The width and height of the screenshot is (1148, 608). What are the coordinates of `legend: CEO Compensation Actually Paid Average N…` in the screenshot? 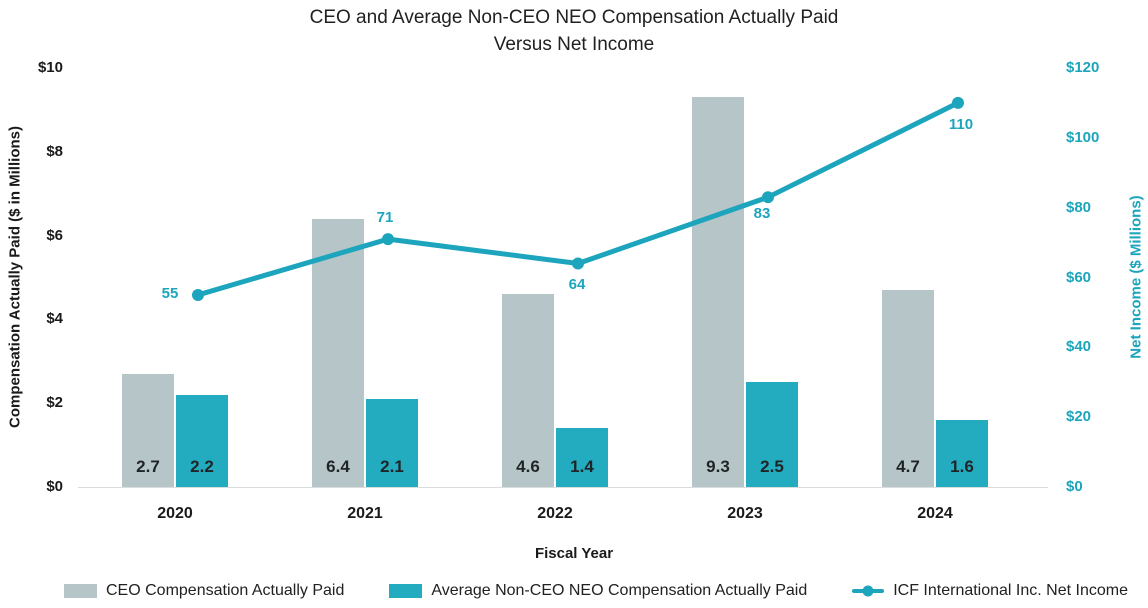 It's located at (574, 591).